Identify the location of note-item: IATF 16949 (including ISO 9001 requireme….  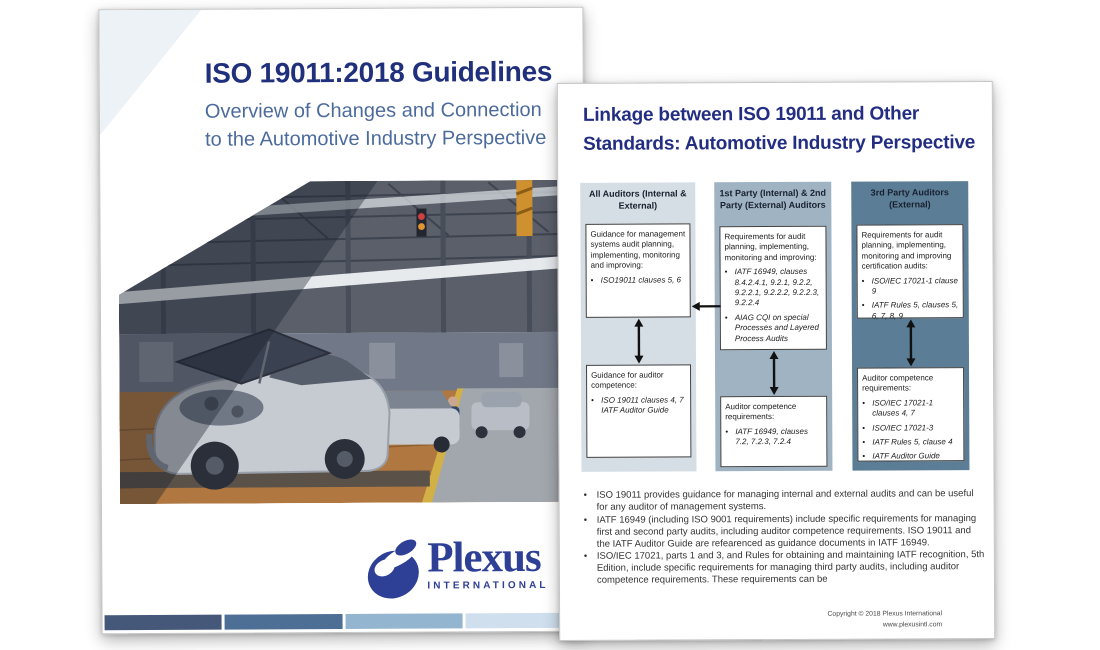
(785, 531).